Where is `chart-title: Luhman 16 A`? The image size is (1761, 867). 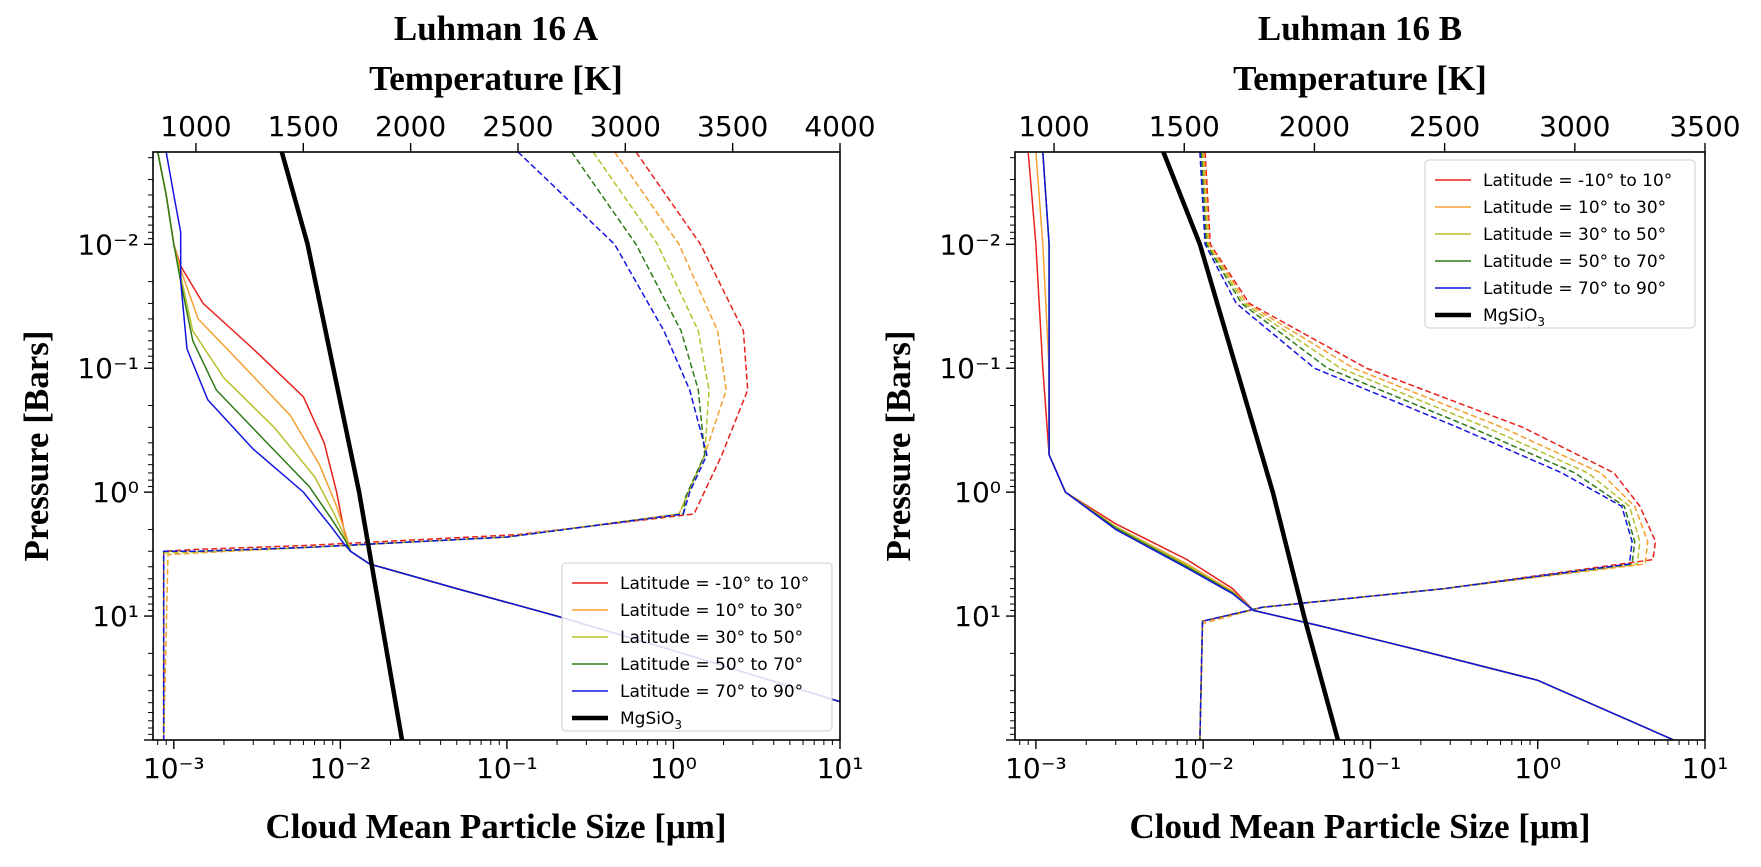
chart-title: Luhman 16 A is located at coordinates (496, 28).